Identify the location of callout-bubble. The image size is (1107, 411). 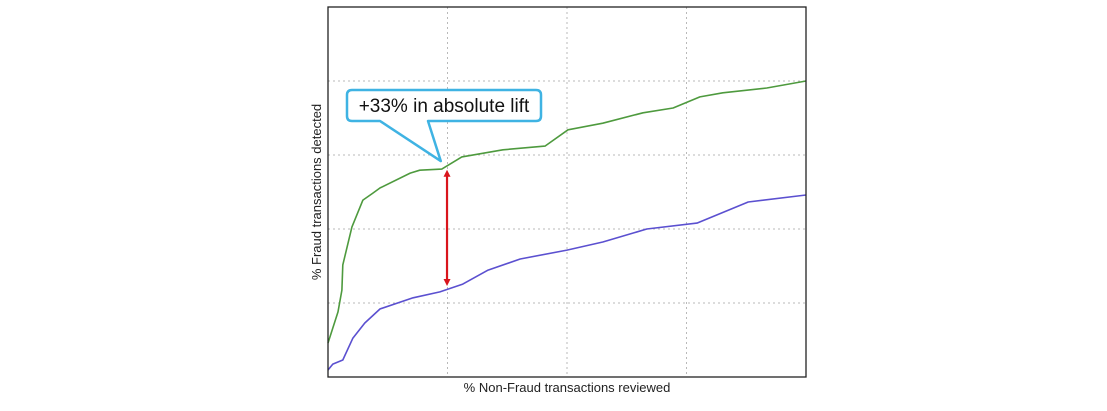
(444, 125).